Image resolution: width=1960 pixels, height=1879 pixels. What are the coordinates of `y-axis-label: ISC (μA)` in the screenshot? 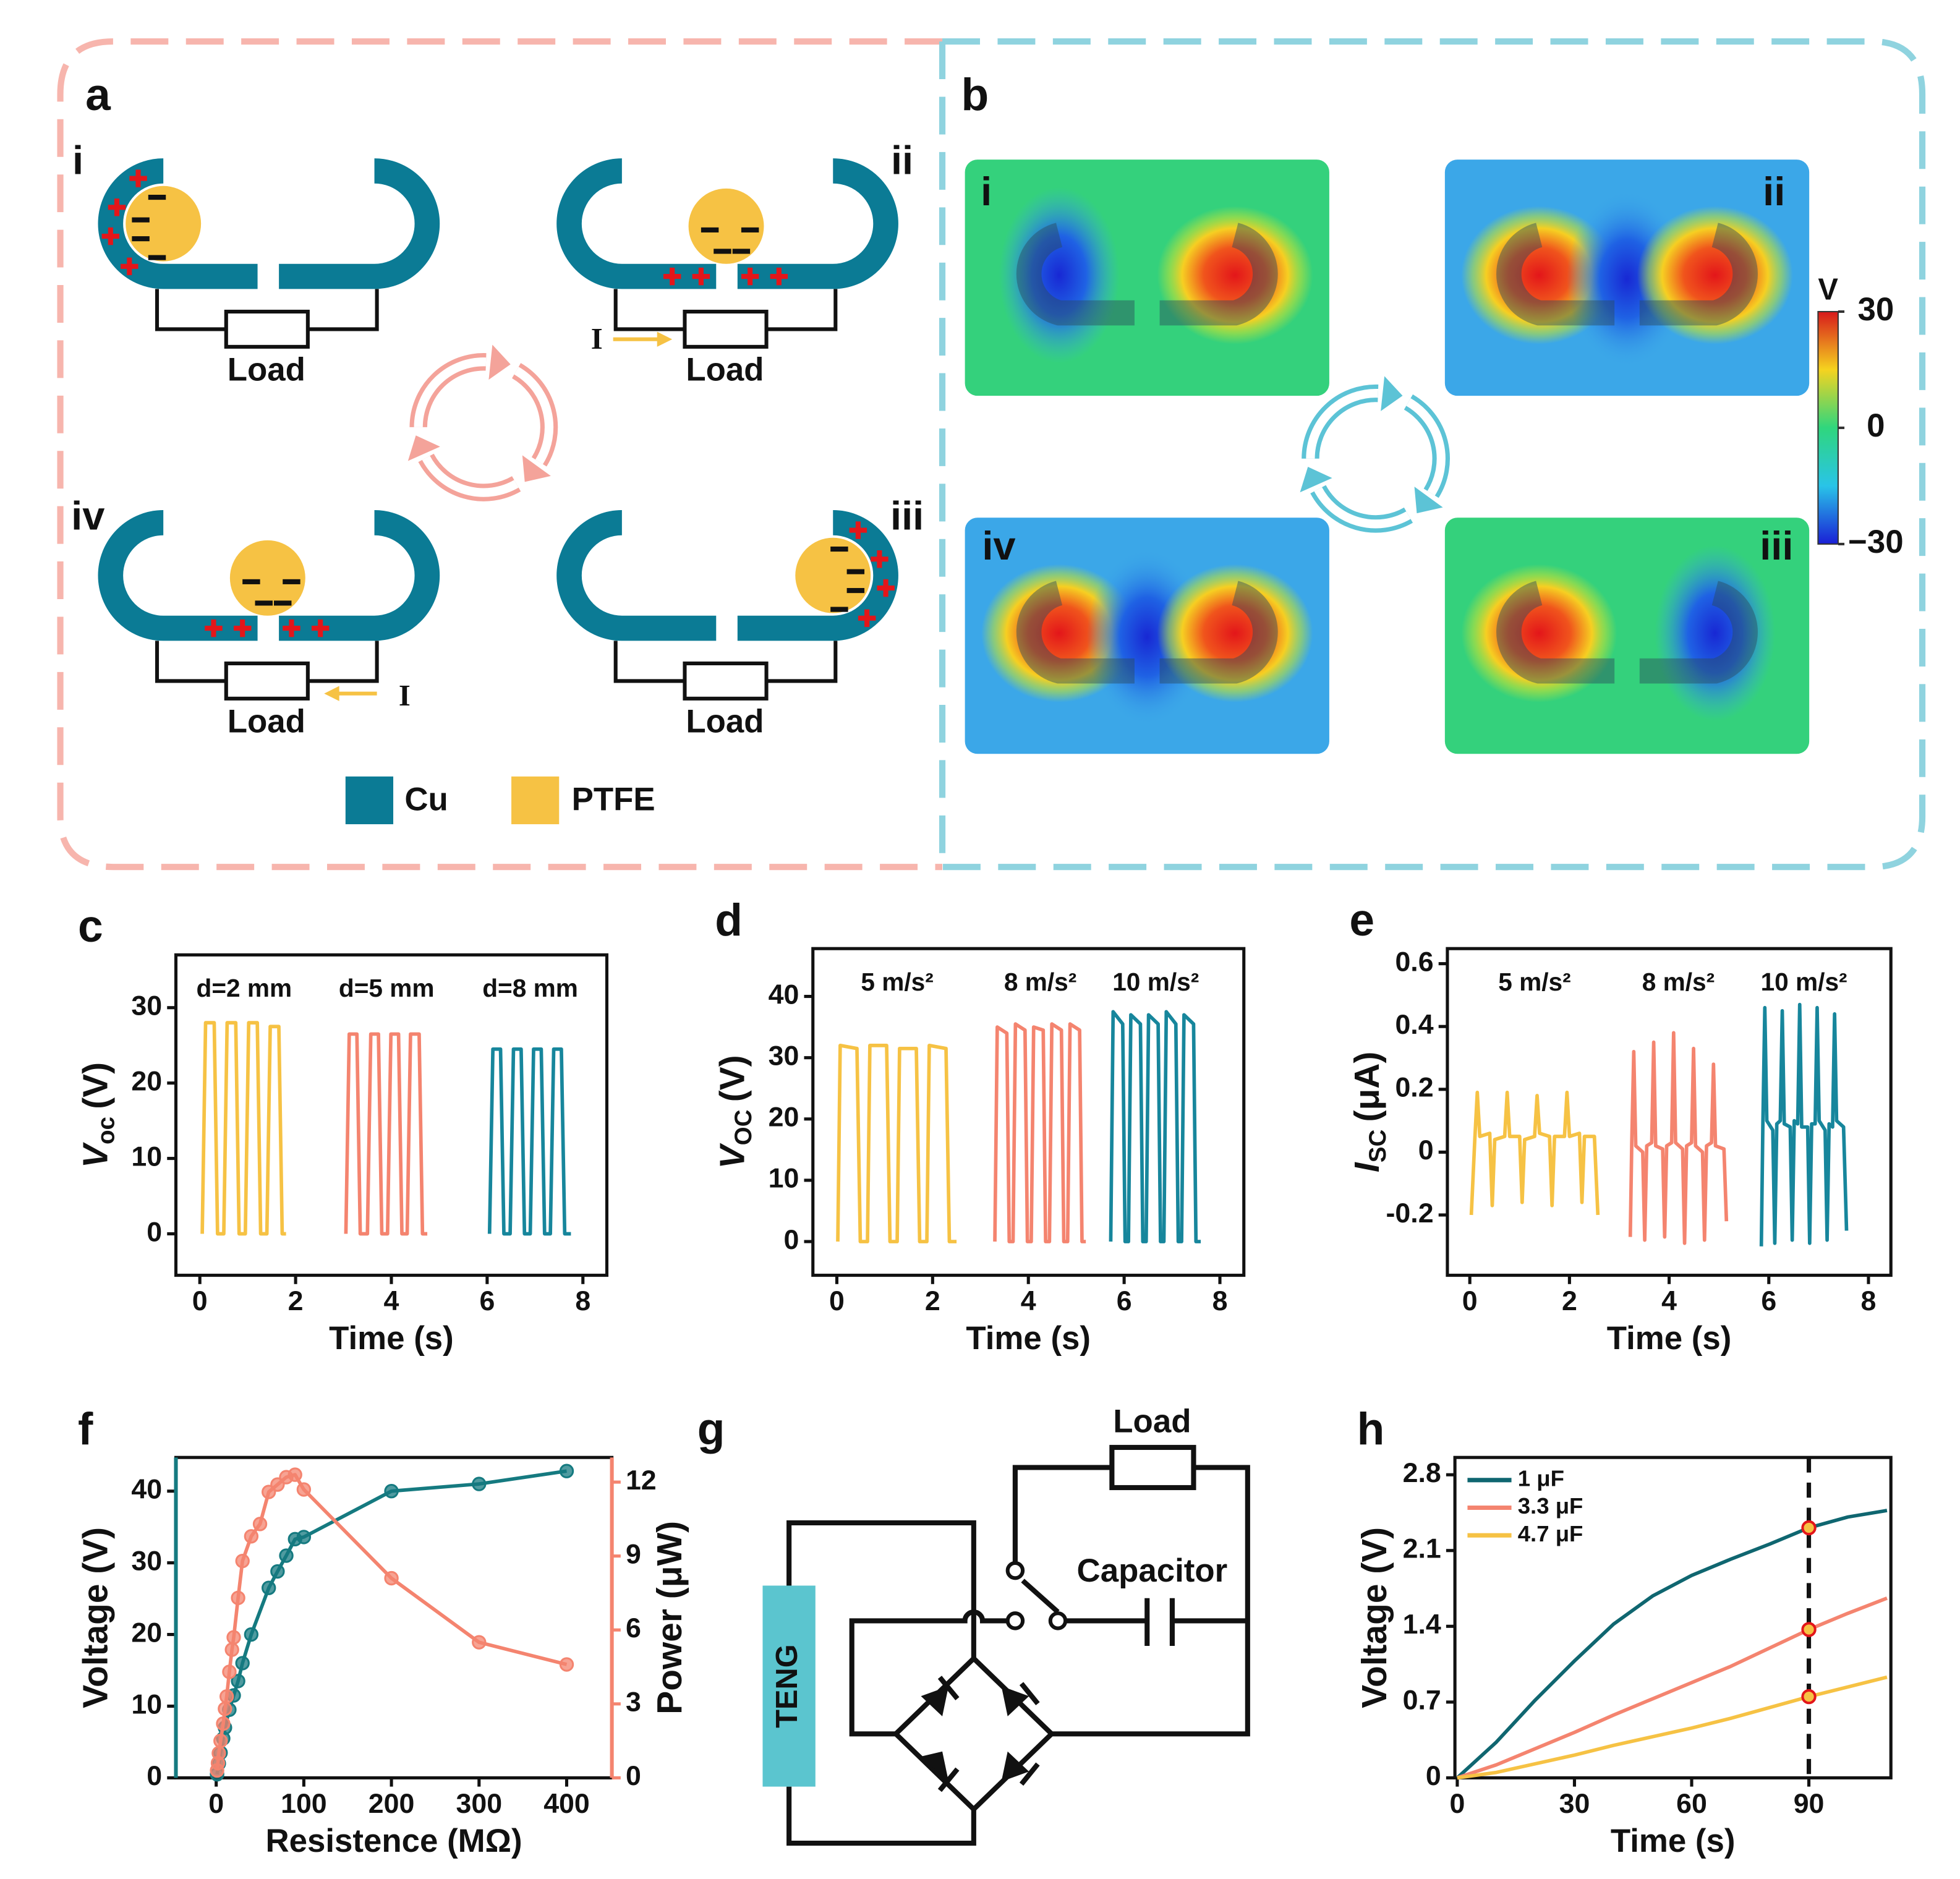 It's located at (1369, 1112).